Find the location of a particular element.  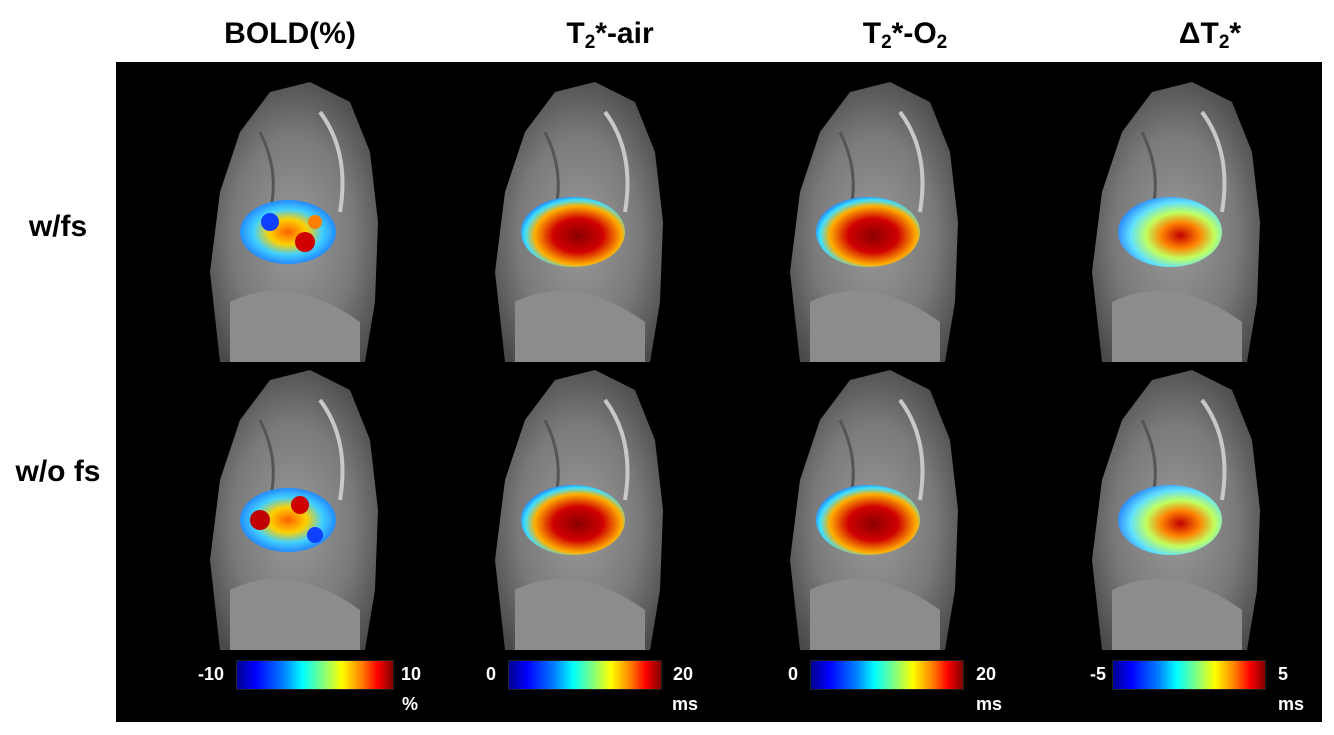

colorbar-t2-o2-max: 20 is located at coordinates (986, 674).